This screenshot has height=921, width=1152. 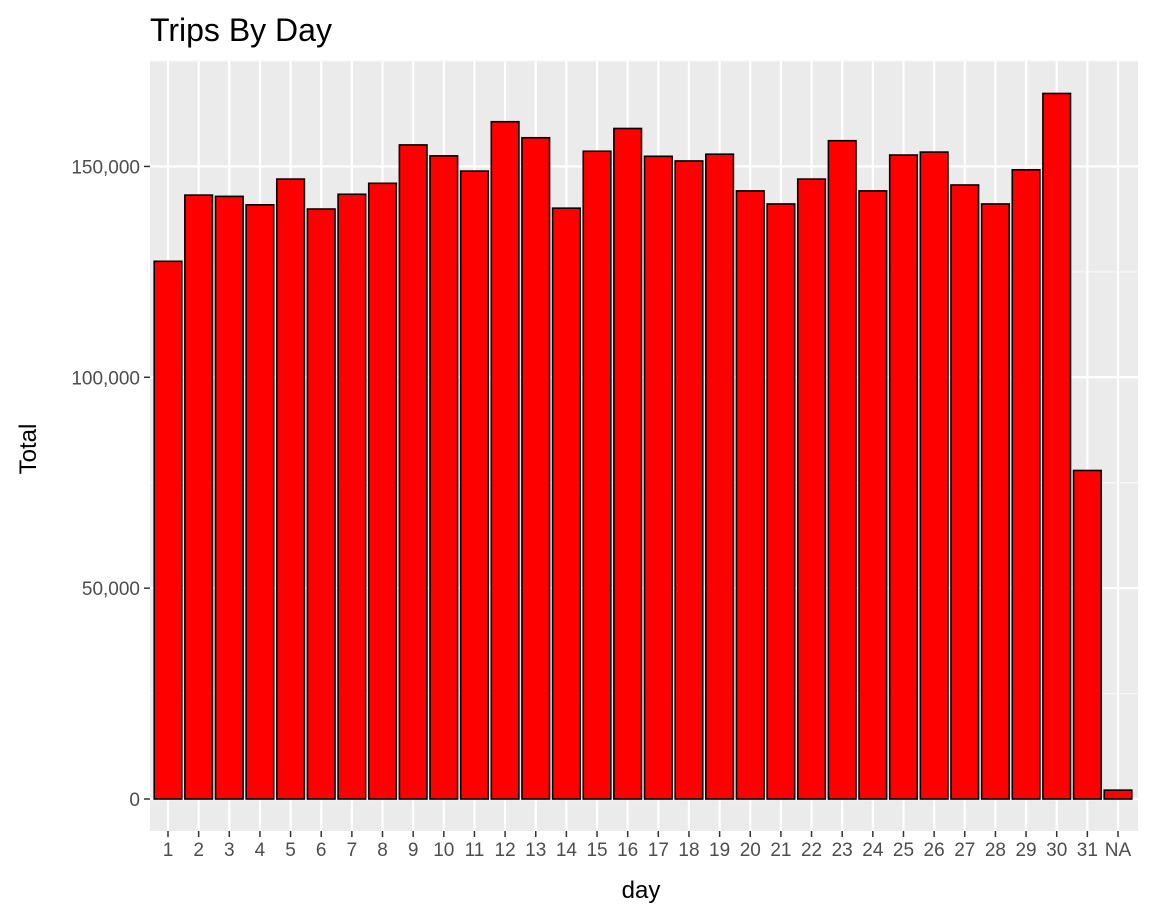 I want to click on x-tick-label: 13, so click(x=535, y=850).